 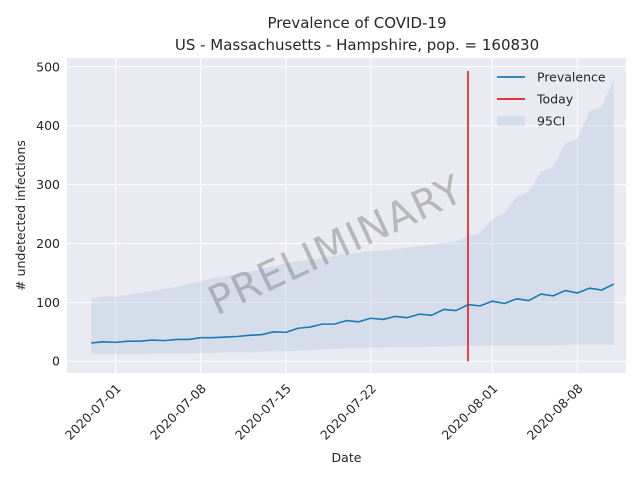 I want to click on y-tick-label: 500, so click(x=48, y=66).